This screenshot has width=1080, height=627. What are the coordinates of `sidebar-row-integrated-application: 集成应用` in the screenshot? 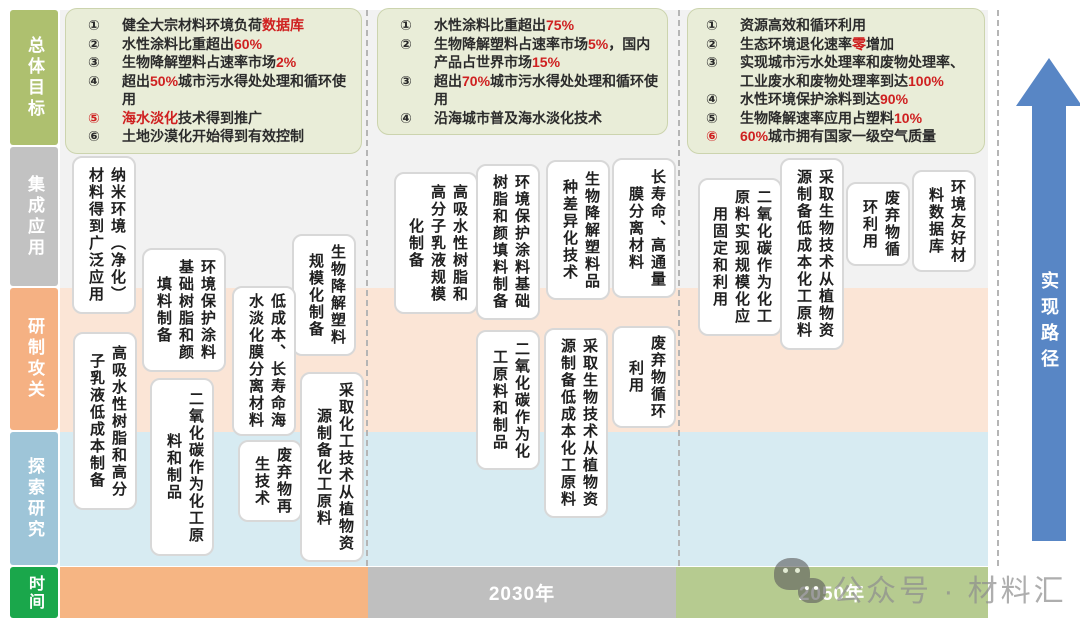 It's located at (34, 216).